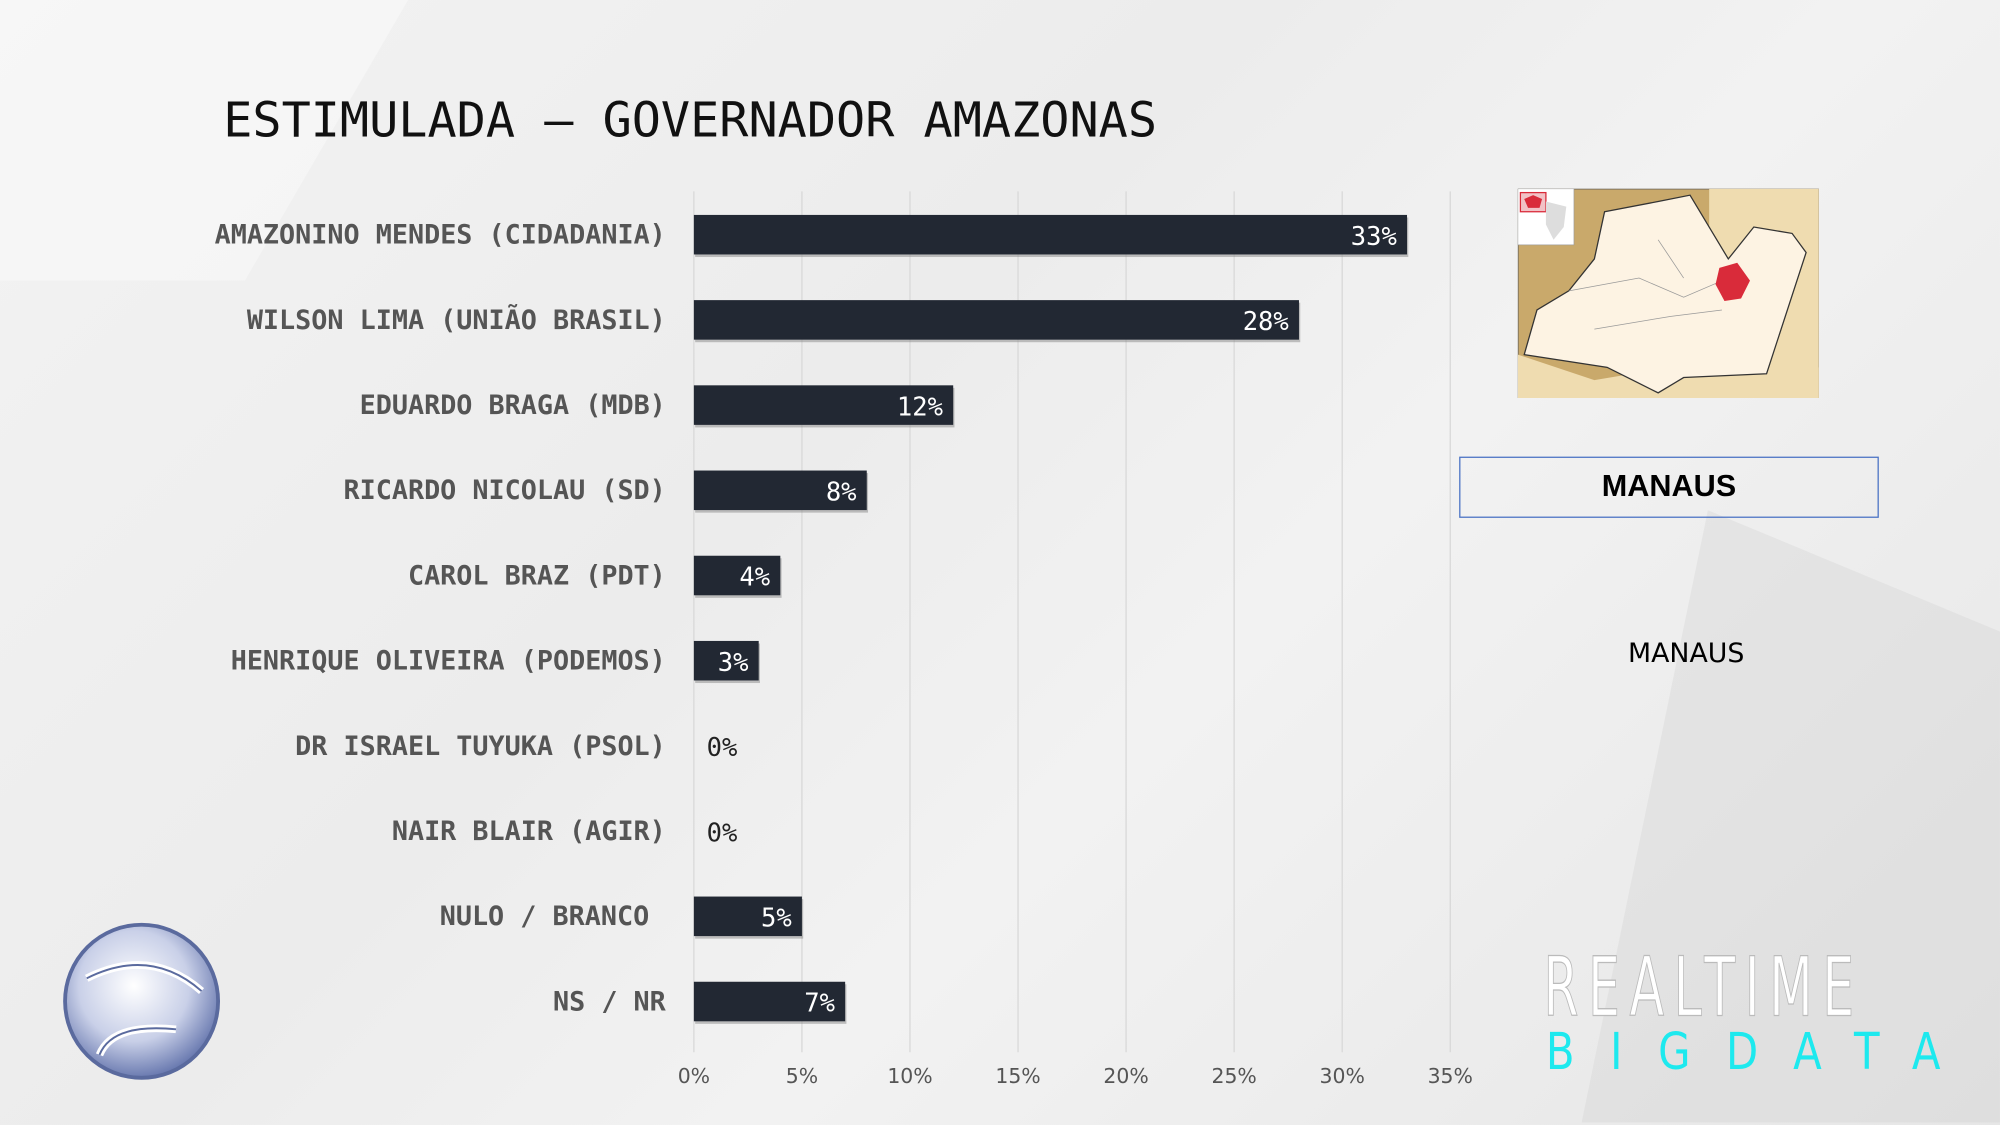 This screenshot has width=2000, height=1125. What do you see at coordinates (694, 1076) in the screenshot?
I see `x-tick-label: 0%` at bounding box center [694, 1076].